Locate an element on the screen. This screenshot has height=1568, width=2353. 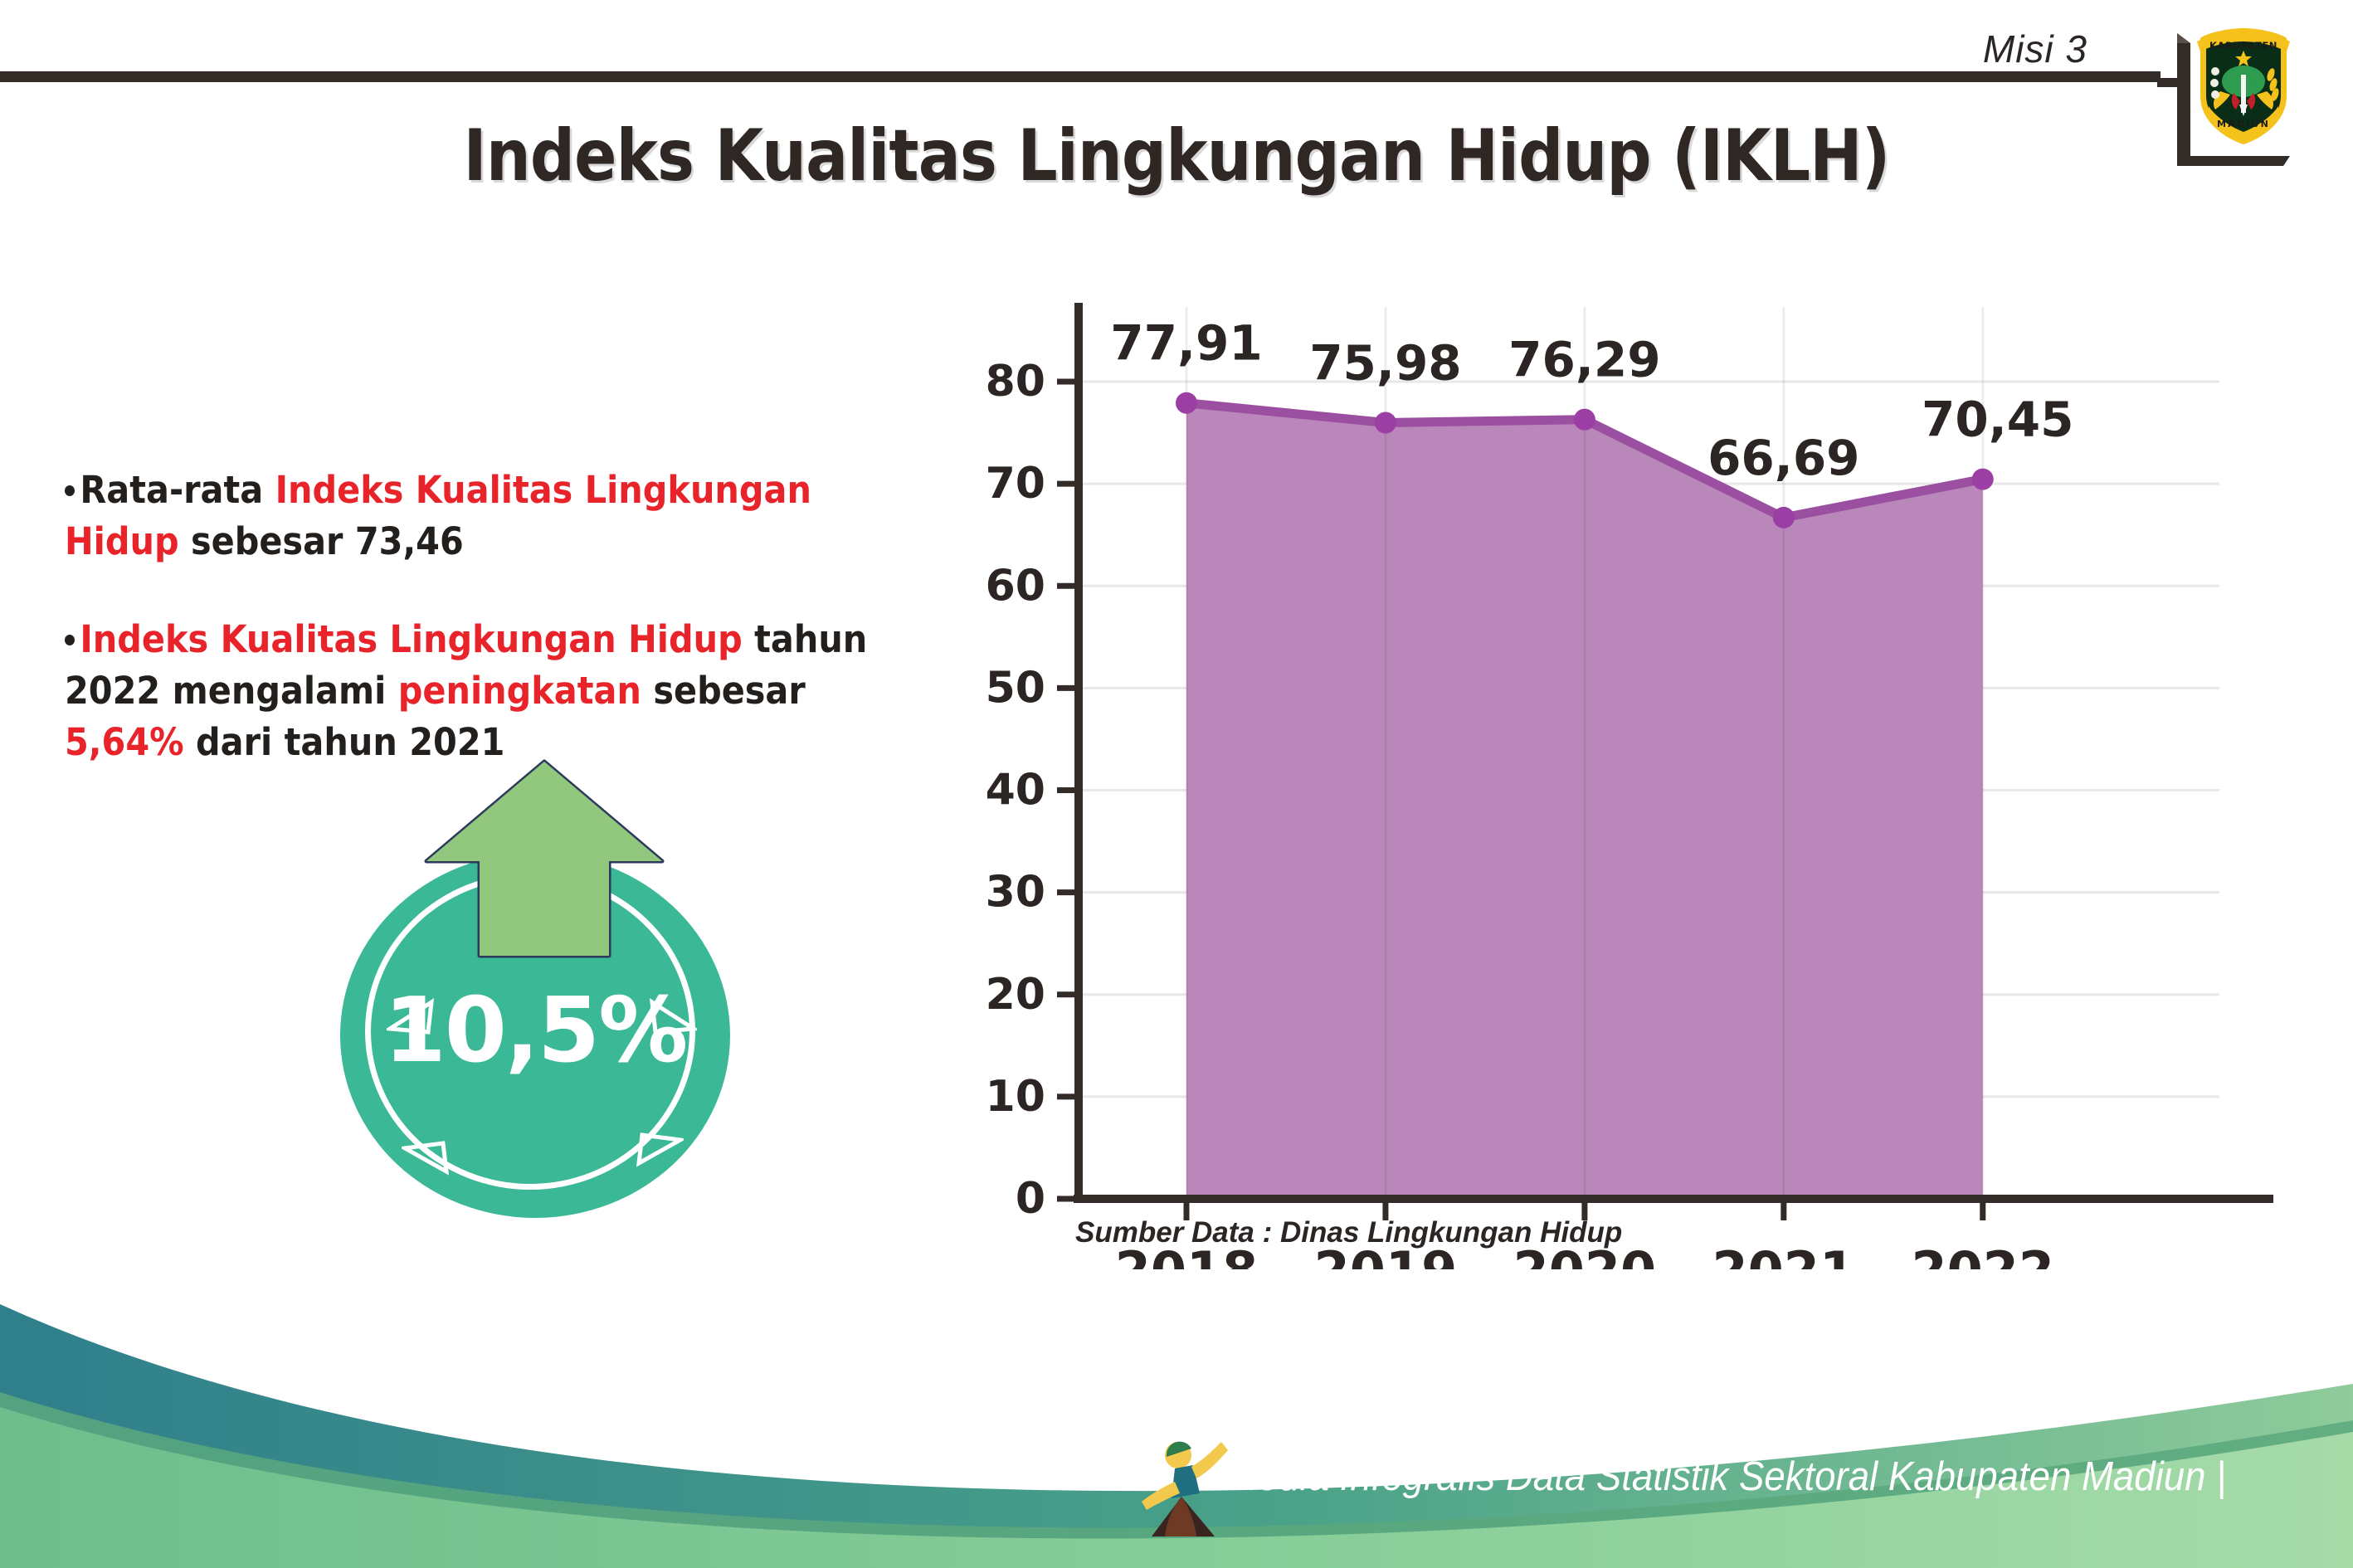
data-point-label: 70,45 is located at coordinates (1997, 420).